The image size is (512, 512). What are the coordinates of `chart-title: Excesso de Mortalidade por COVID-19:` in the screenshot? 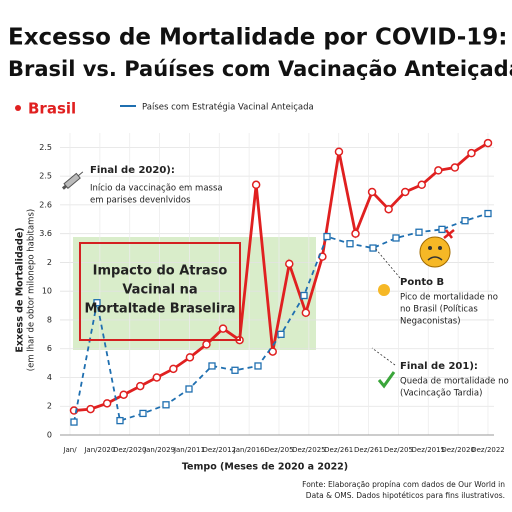 It's located at (257, 38).